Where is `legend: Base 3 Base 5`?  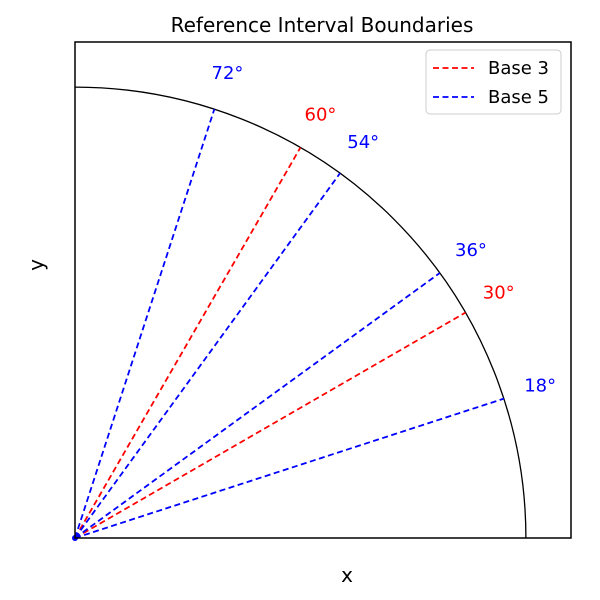 legend: Base 3 Base 5 is located at coordinates (493, 82).